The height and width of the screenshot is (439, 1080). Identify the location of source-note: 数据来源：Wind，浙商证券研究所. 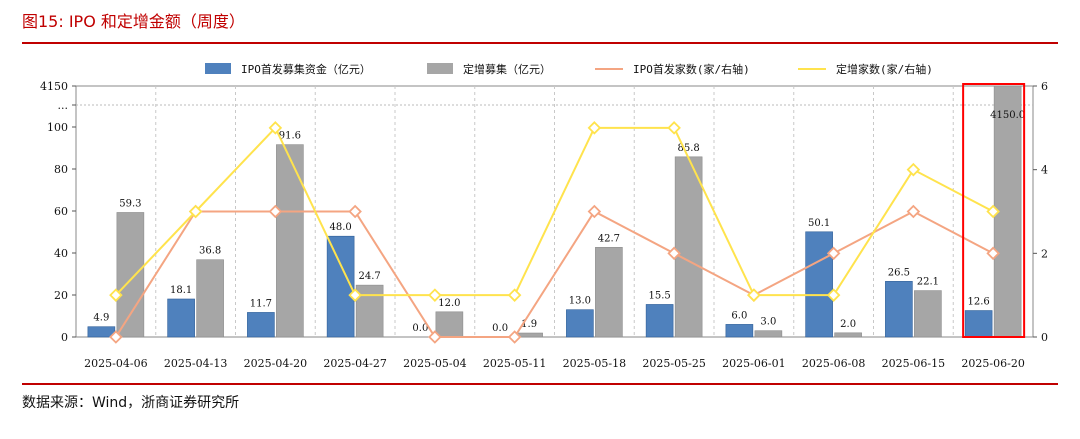
(131, 403).